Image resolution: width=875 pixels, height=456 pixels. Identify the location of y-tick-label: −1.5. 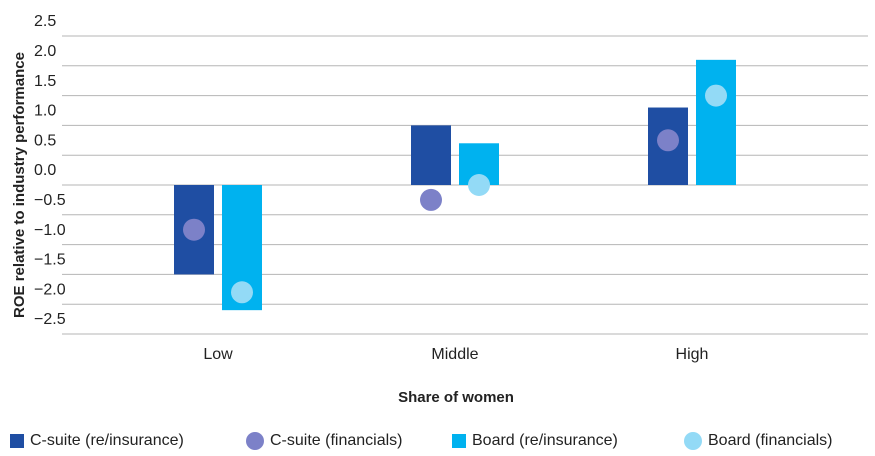
(50, 260).